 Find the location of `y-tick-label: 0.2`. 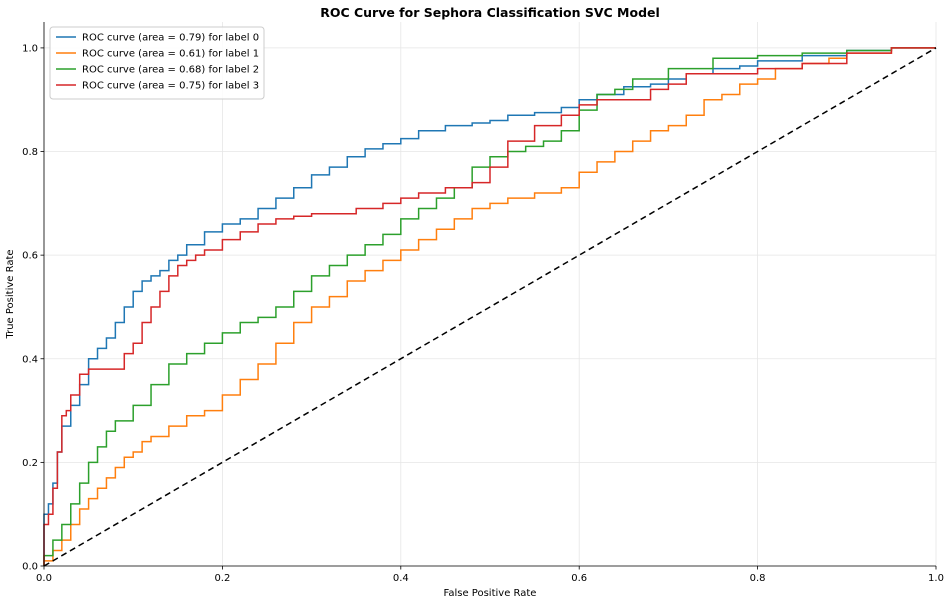

y-tick-label: 0.2 is located at coordinates (30, 463).